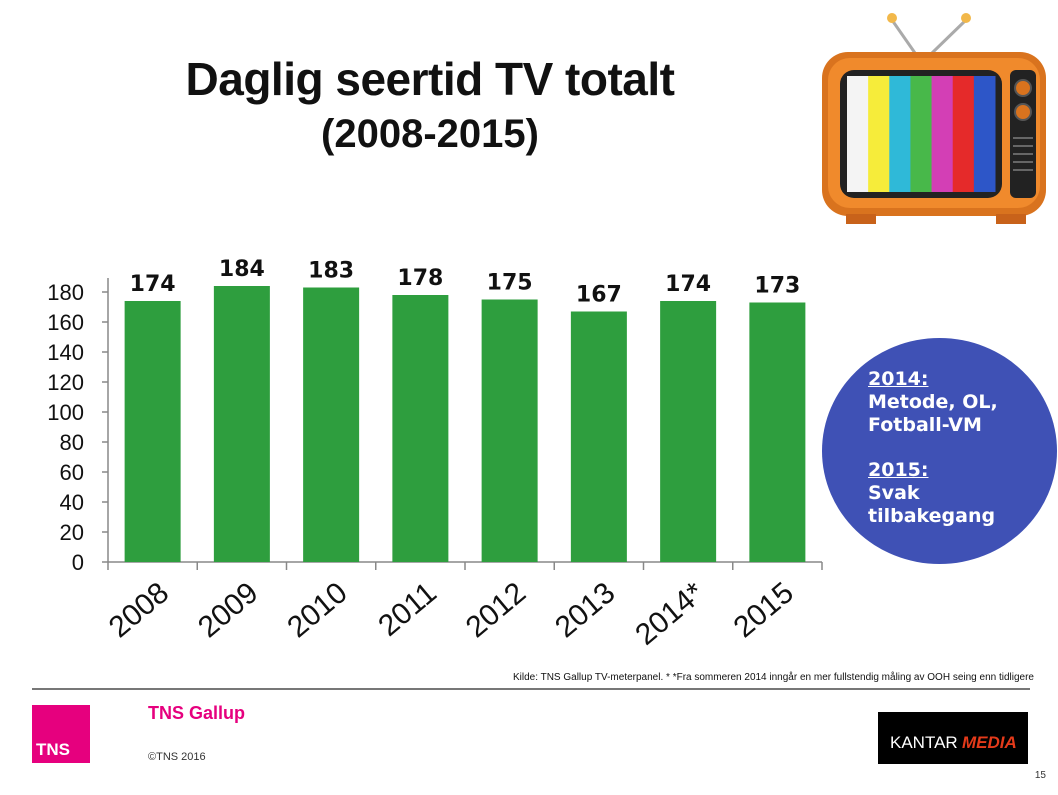  Describe the element at coordinates (242, 269) in the screenshot. I see `data-label: 184` at that location.